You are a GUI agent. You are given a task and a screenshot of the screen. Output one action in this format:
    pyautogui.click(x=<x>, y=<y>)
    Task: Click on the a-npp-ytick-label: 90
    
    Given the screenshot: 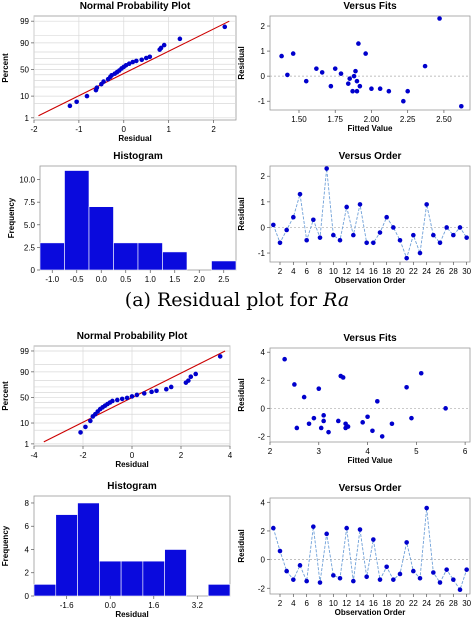 What is the action you would take?
    pyautogui.click(x=24, y=43)
    